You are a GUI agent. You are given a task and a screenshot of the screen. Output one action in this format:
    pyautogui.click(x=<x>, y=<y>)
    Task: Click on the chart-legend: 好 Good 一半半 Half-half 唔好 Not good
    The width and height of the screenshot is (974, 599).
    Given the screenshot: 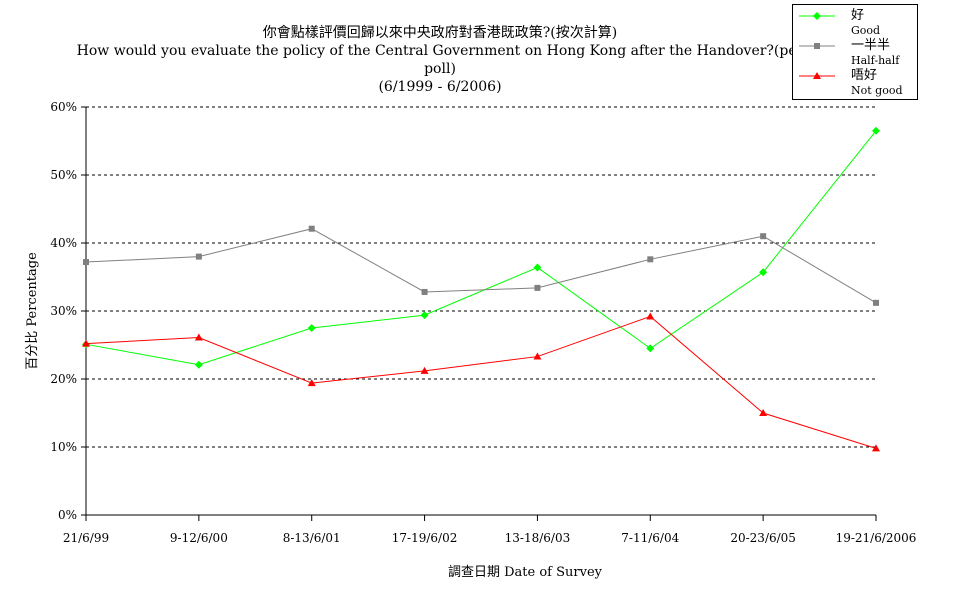 What is the action you would take?
    pyautogui.click(x=855, y=52)
    